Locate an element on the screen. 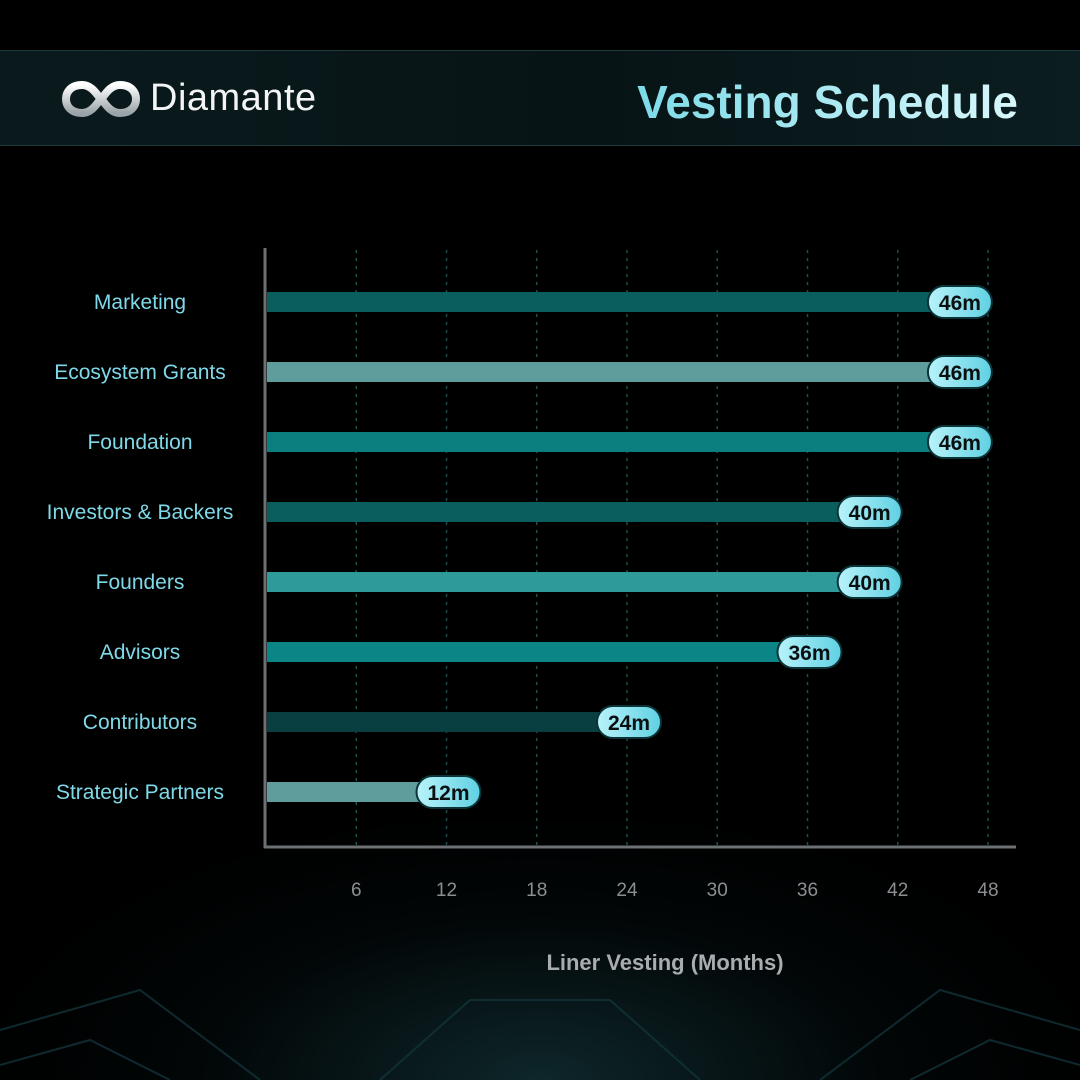 The width and height of the screenshot is (1080, 1080). category-label: Investors & Backers is located at coordinates (140, 512).